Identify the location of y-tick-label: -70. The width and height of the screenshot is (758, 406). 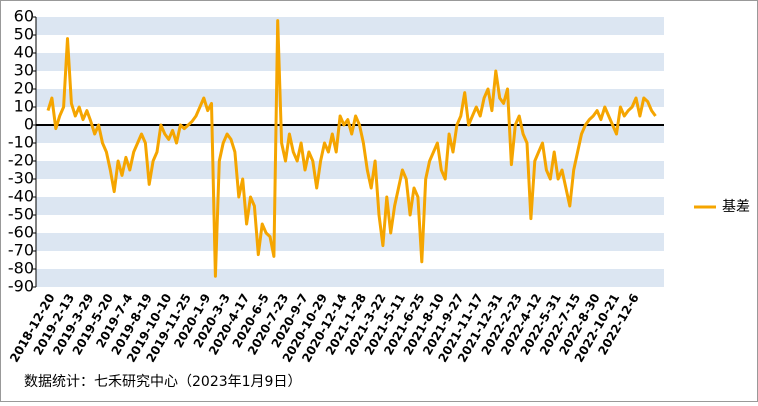
(21, 250).